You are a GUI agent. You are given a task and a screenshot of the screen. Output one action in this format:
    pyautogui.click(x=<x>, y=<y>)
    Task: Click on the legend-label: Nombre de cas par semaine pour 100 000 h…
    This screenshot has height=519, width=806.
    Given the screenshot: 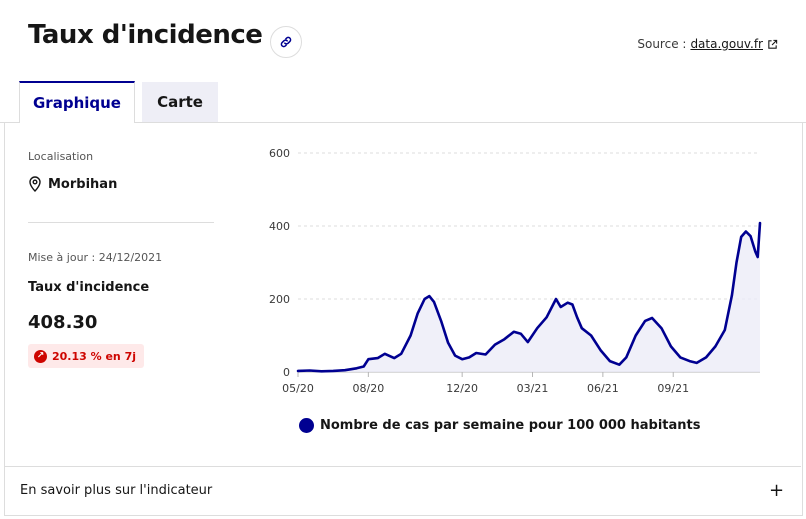 What is the action you would take?
    pyautogui.click(x=510, y=425)
    